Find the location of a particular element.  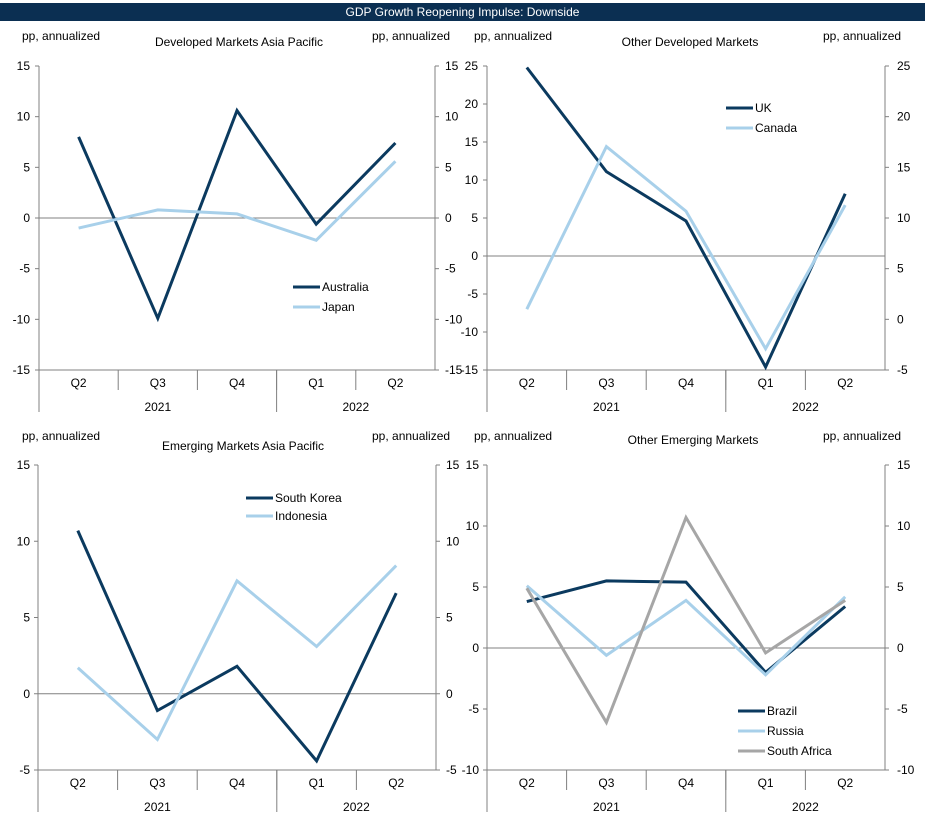

chart-title: Other Emerging Markets is located at coordinates (693, 440).